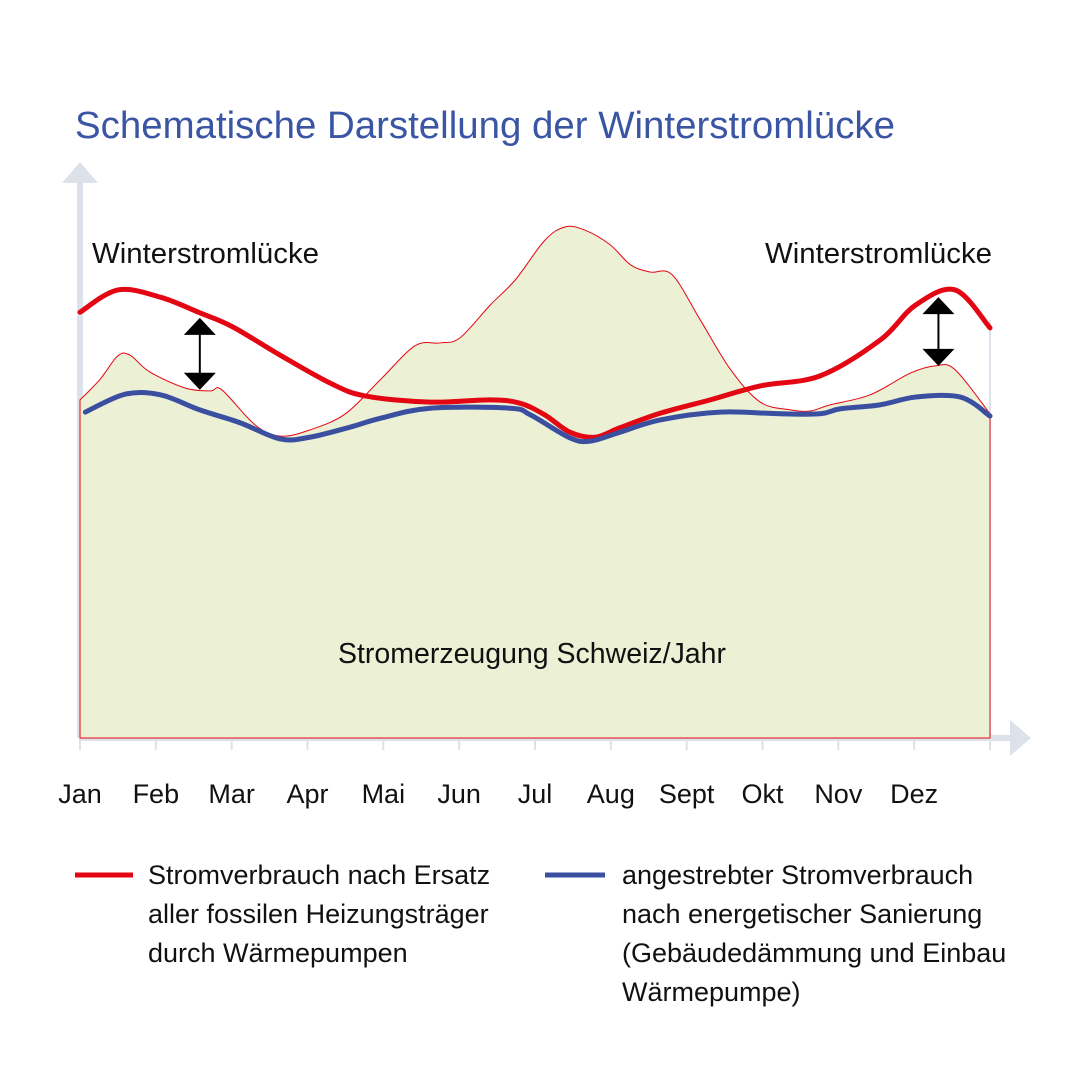 This screenshot has width=1075, height=1080. What do you see at coordinates (156, 794) in the screenshot?
I see `x-tick-label: Feb` at bounding box center [156, 794].